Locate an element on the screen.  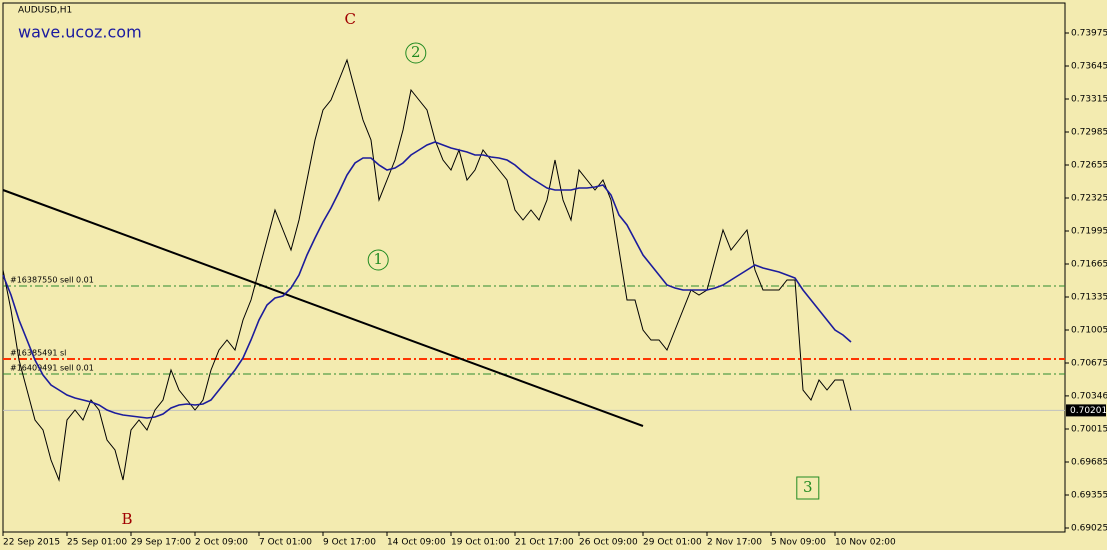
x-tick-label: 21 Oct 17:00 is located at coordinates (544, 543).